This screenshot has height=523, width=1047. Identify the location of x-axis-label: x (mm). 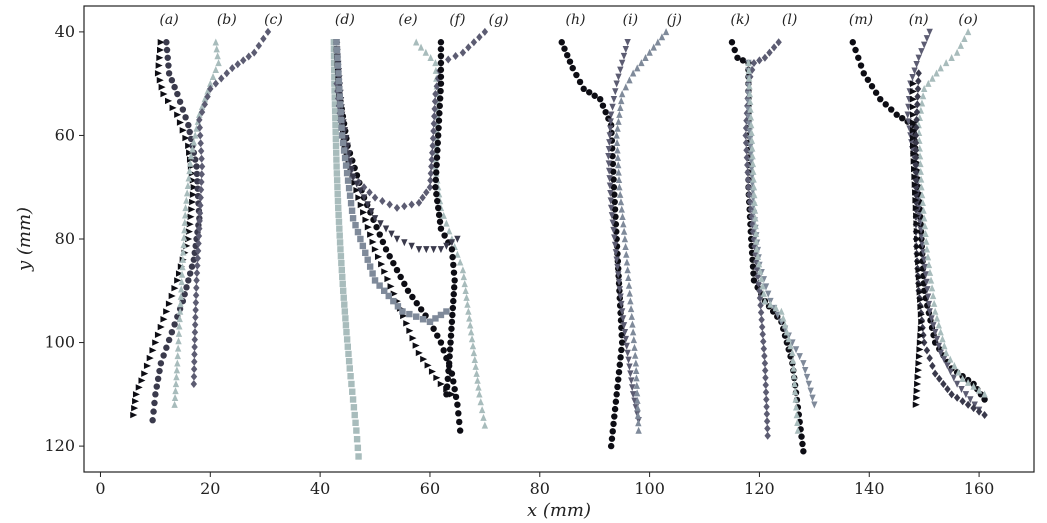
(559, 510).